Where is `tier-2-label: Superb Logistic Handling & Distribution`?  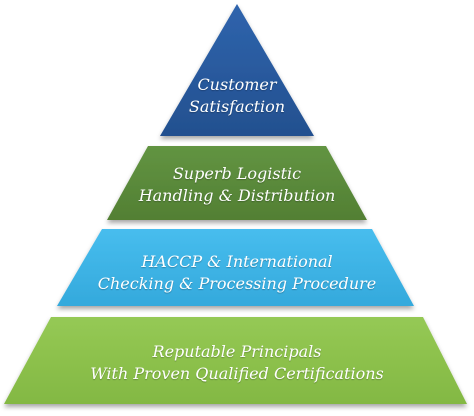 tier-2-label: Superb Logistic Handling & Distribution is located at coordinates (237, 185).